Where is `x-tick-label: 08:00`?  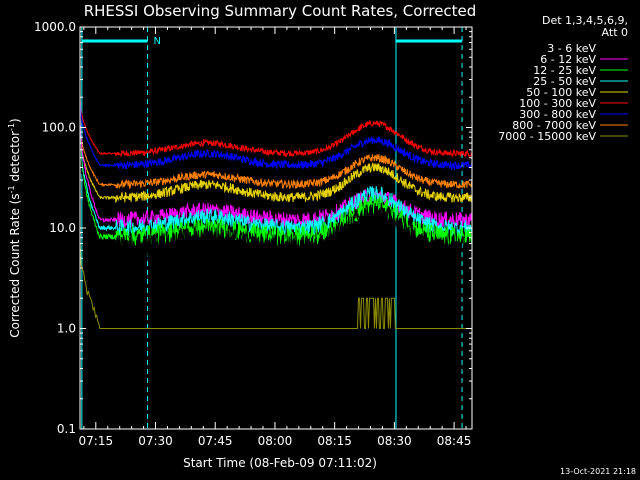
x-tick-label: 08:00 is located at coordinates (275, 441).